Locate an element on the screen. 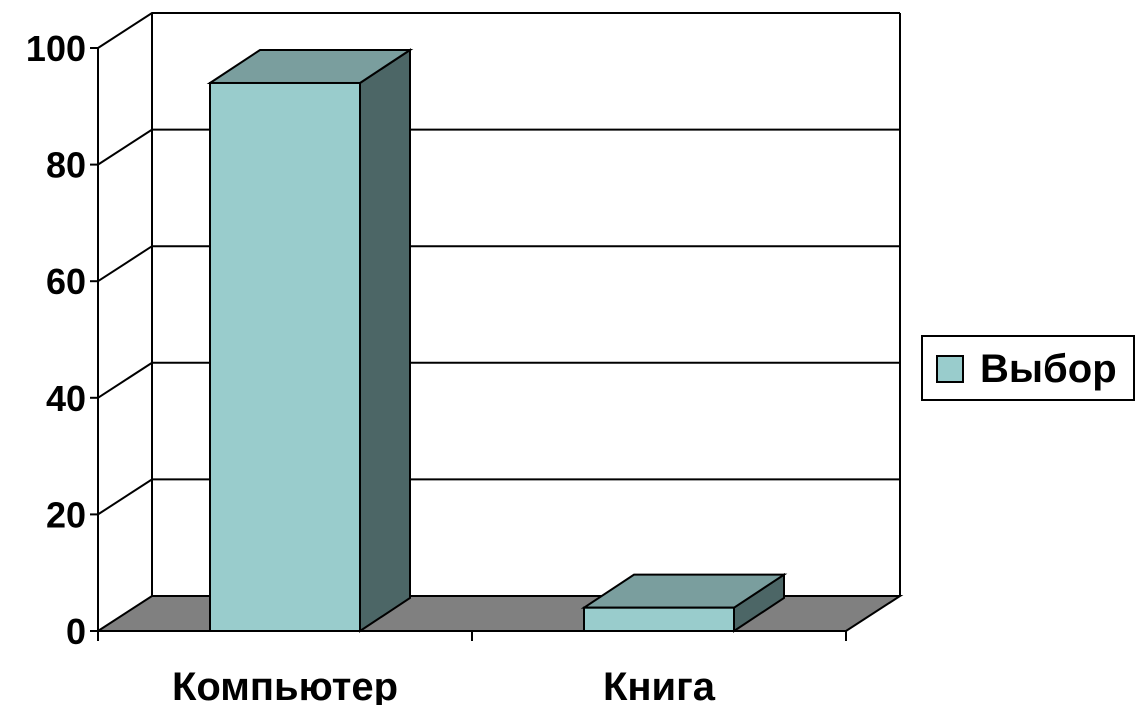 The image size is (1136, 705). y-tick-label: 80 is located at coordinates (66, 165).